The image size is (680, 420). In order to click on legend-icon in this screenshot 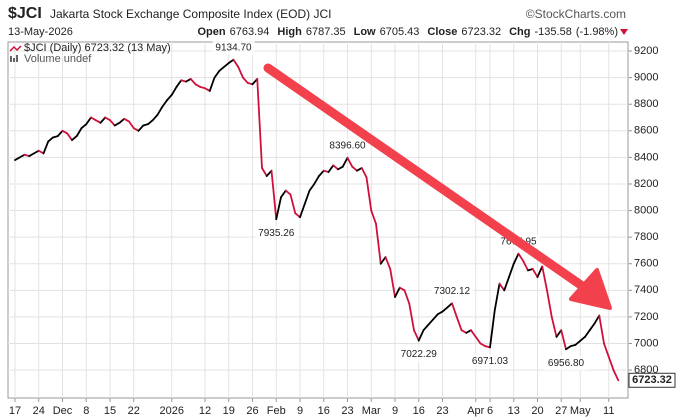, I will do `click(15, 48)`.